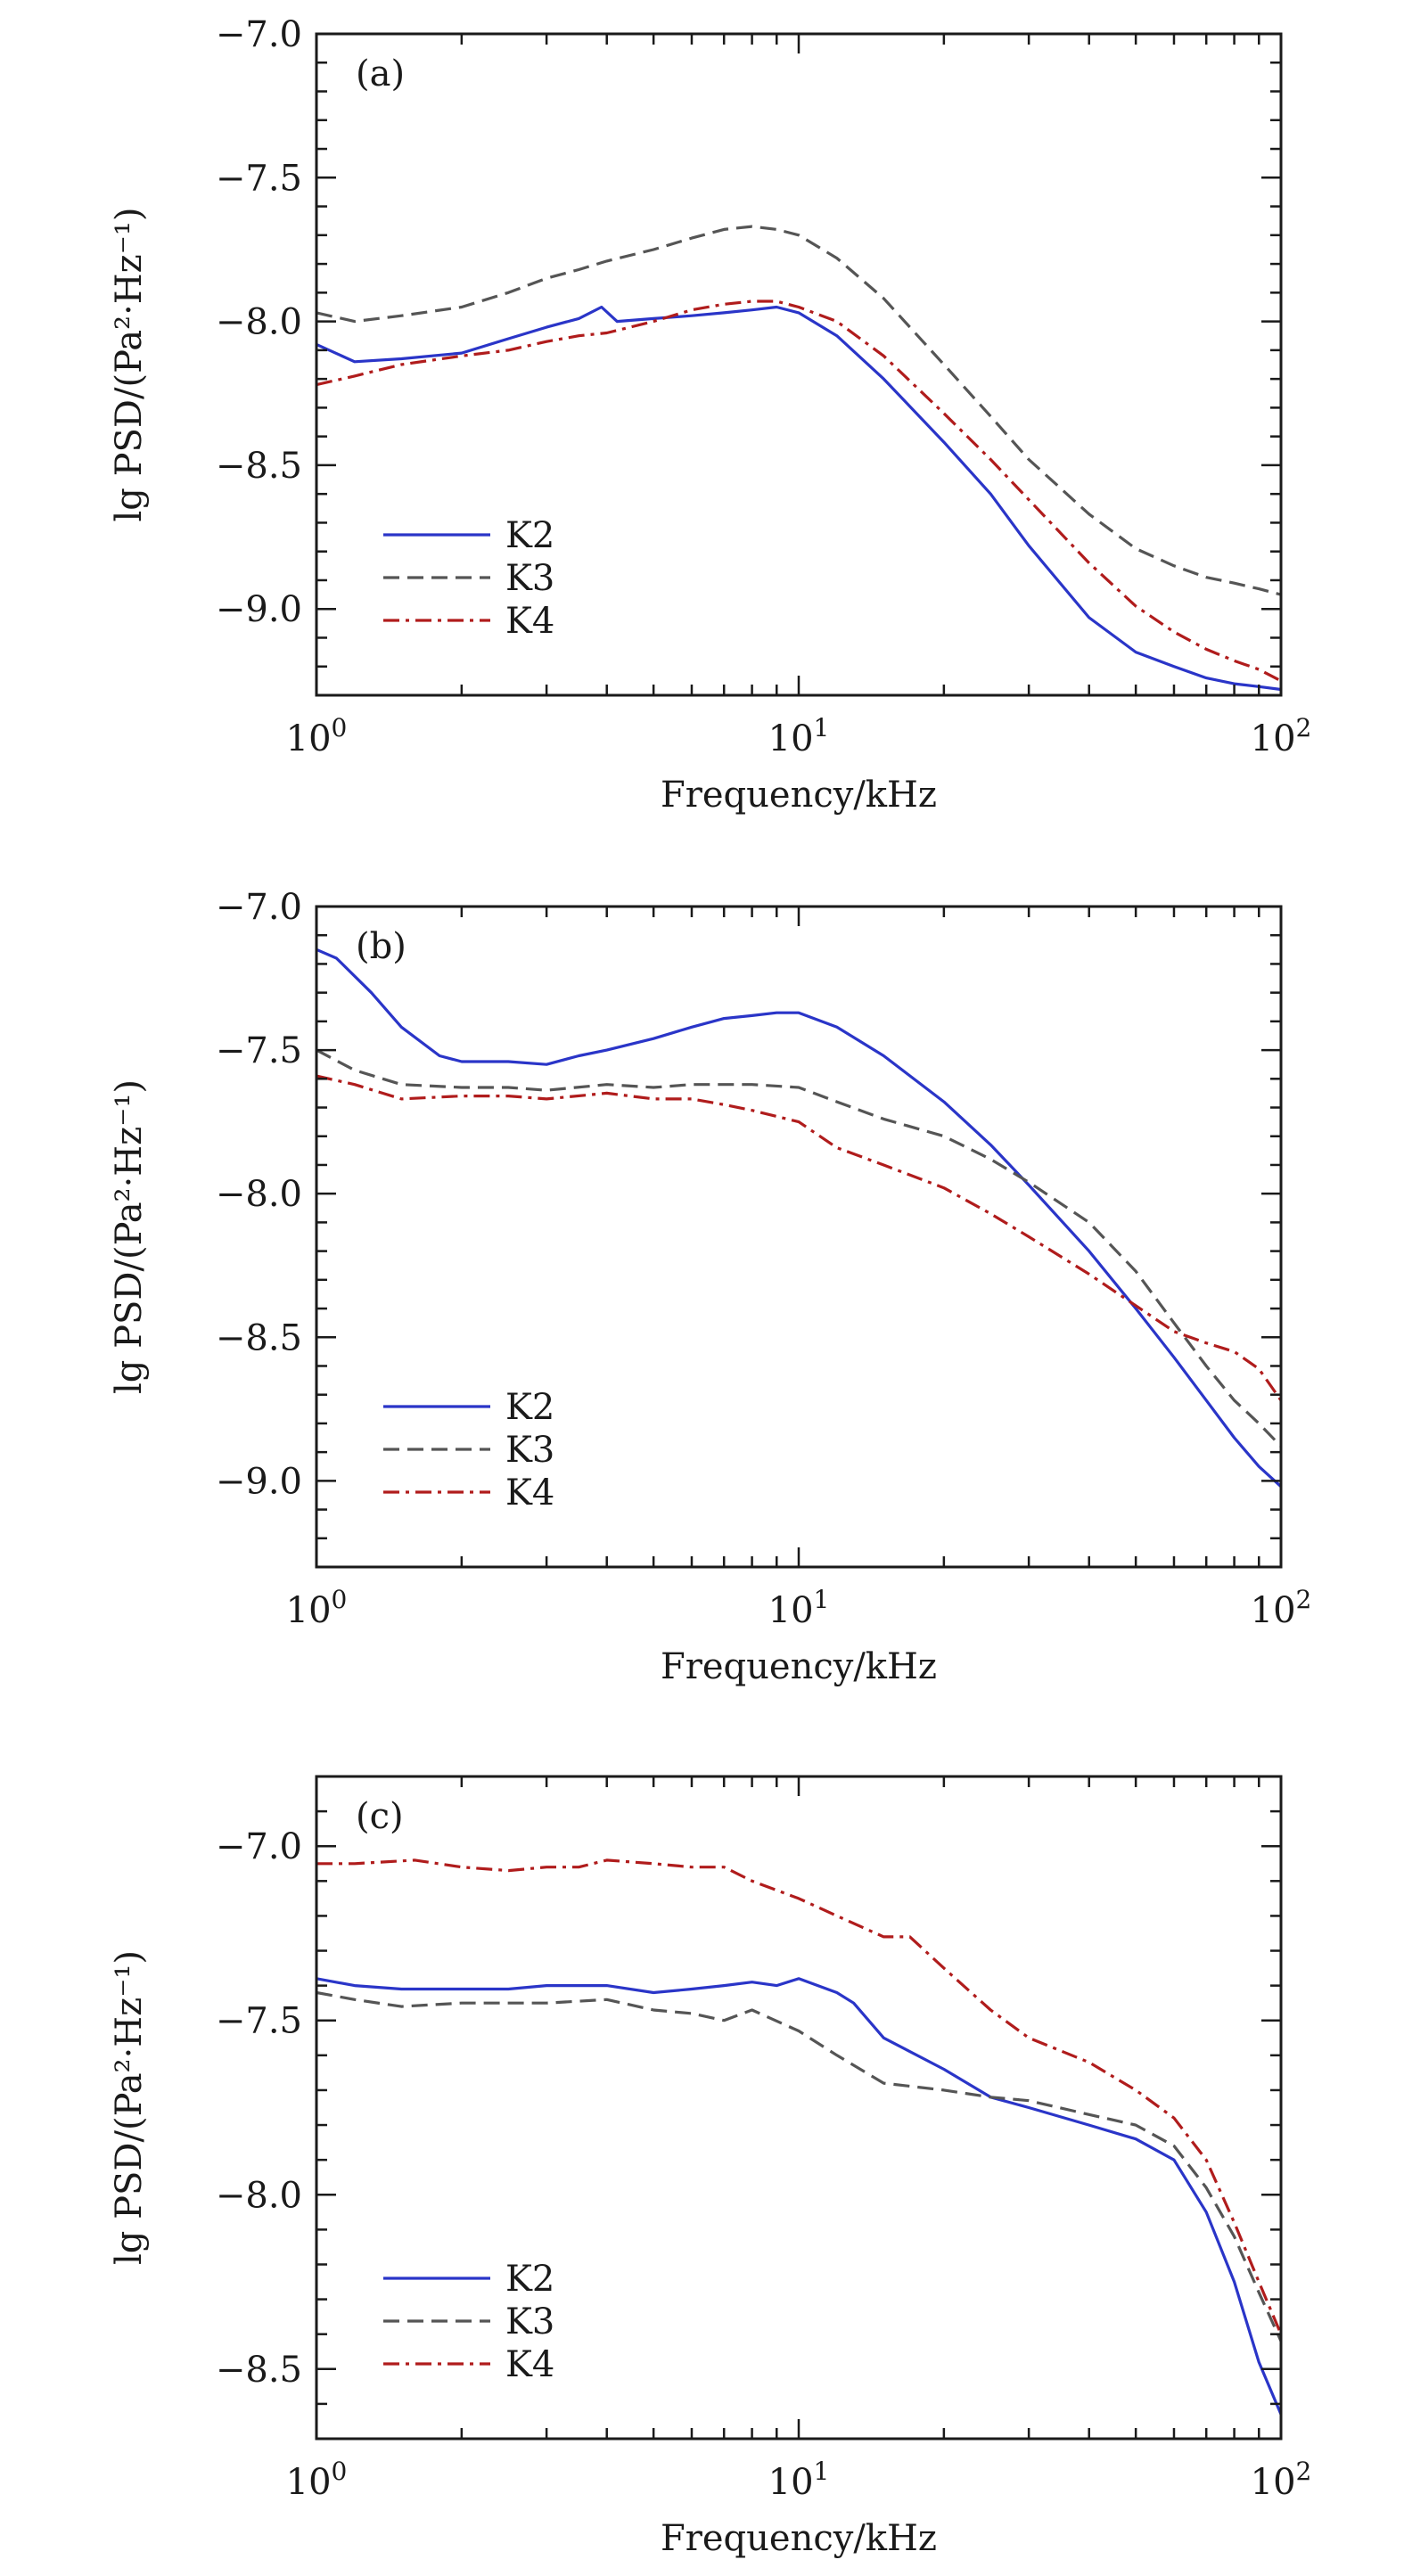  I want to click on panel-label: (c), so click(380, 1816).